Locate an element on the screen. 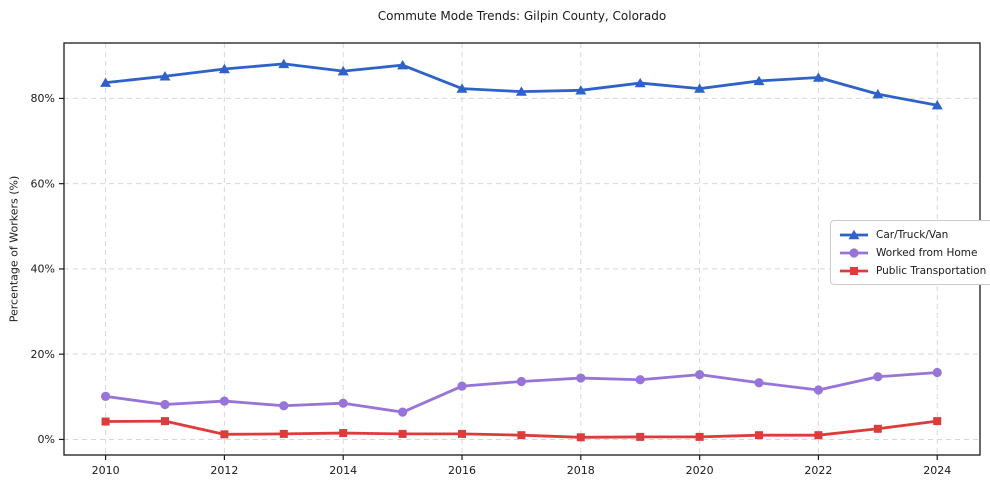 The width and height of the screenshot is (990, 490). x-tick-label: 2022 is located at coordinates (818, 470).